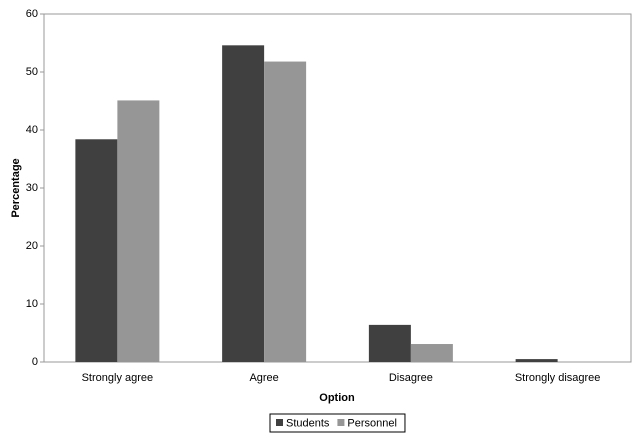 This screenshot has height=433, width=636. I want to click on y-tick-label: 50, so click(32, 72).